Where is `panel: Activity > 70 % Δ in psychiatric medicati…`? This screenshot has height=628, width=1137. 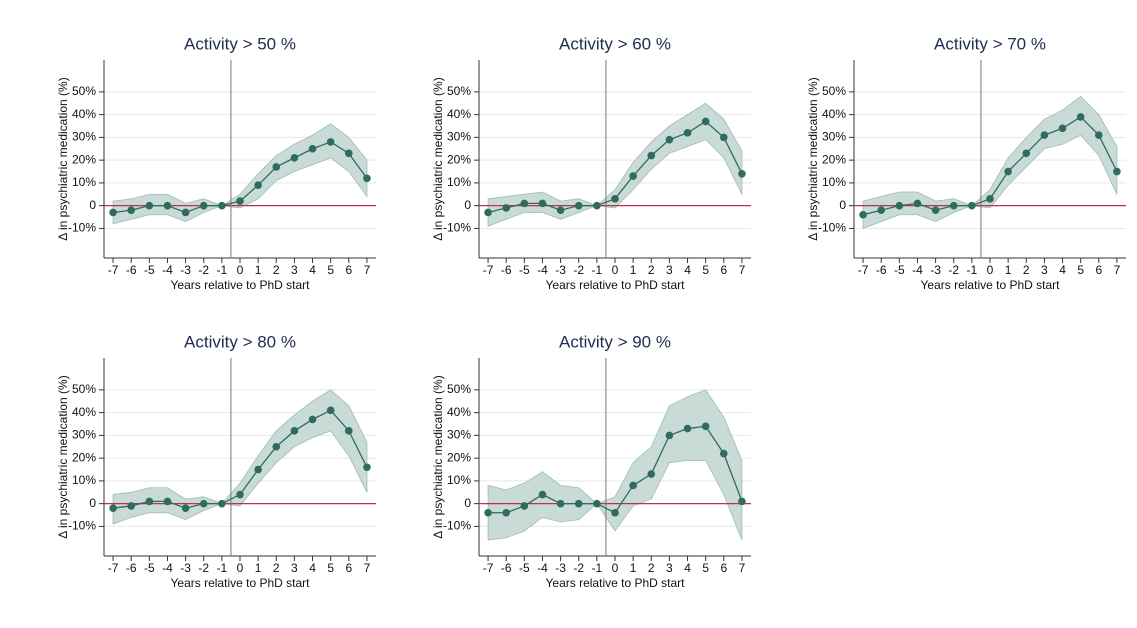
panel: Activity > 70 % Δ in psychiatric medicati… is located at coordinates (966, 163).